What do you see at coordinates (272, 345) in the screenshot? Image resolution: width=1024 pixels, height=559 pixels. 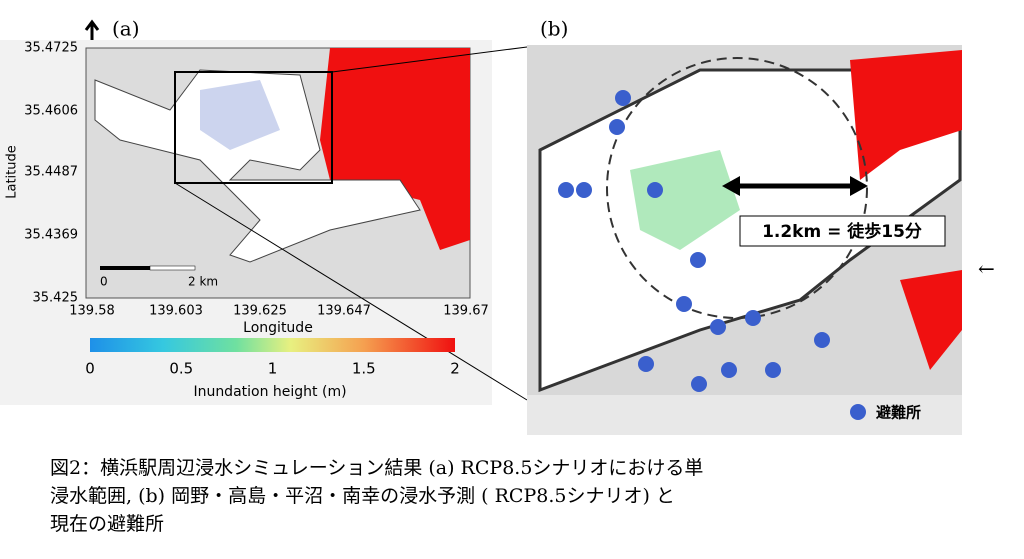 I see `colorbar` at bounding box center [272, 345].